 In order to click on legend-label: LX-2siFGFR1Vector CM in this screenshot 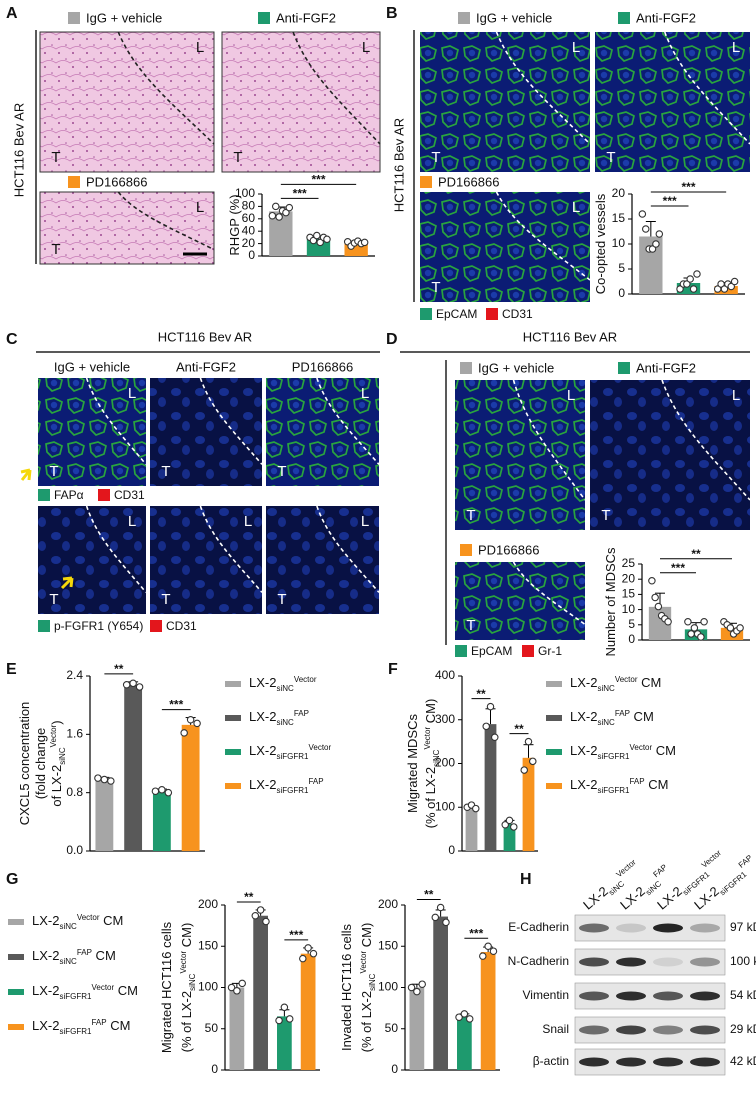, I will do `click(623, 752)`.